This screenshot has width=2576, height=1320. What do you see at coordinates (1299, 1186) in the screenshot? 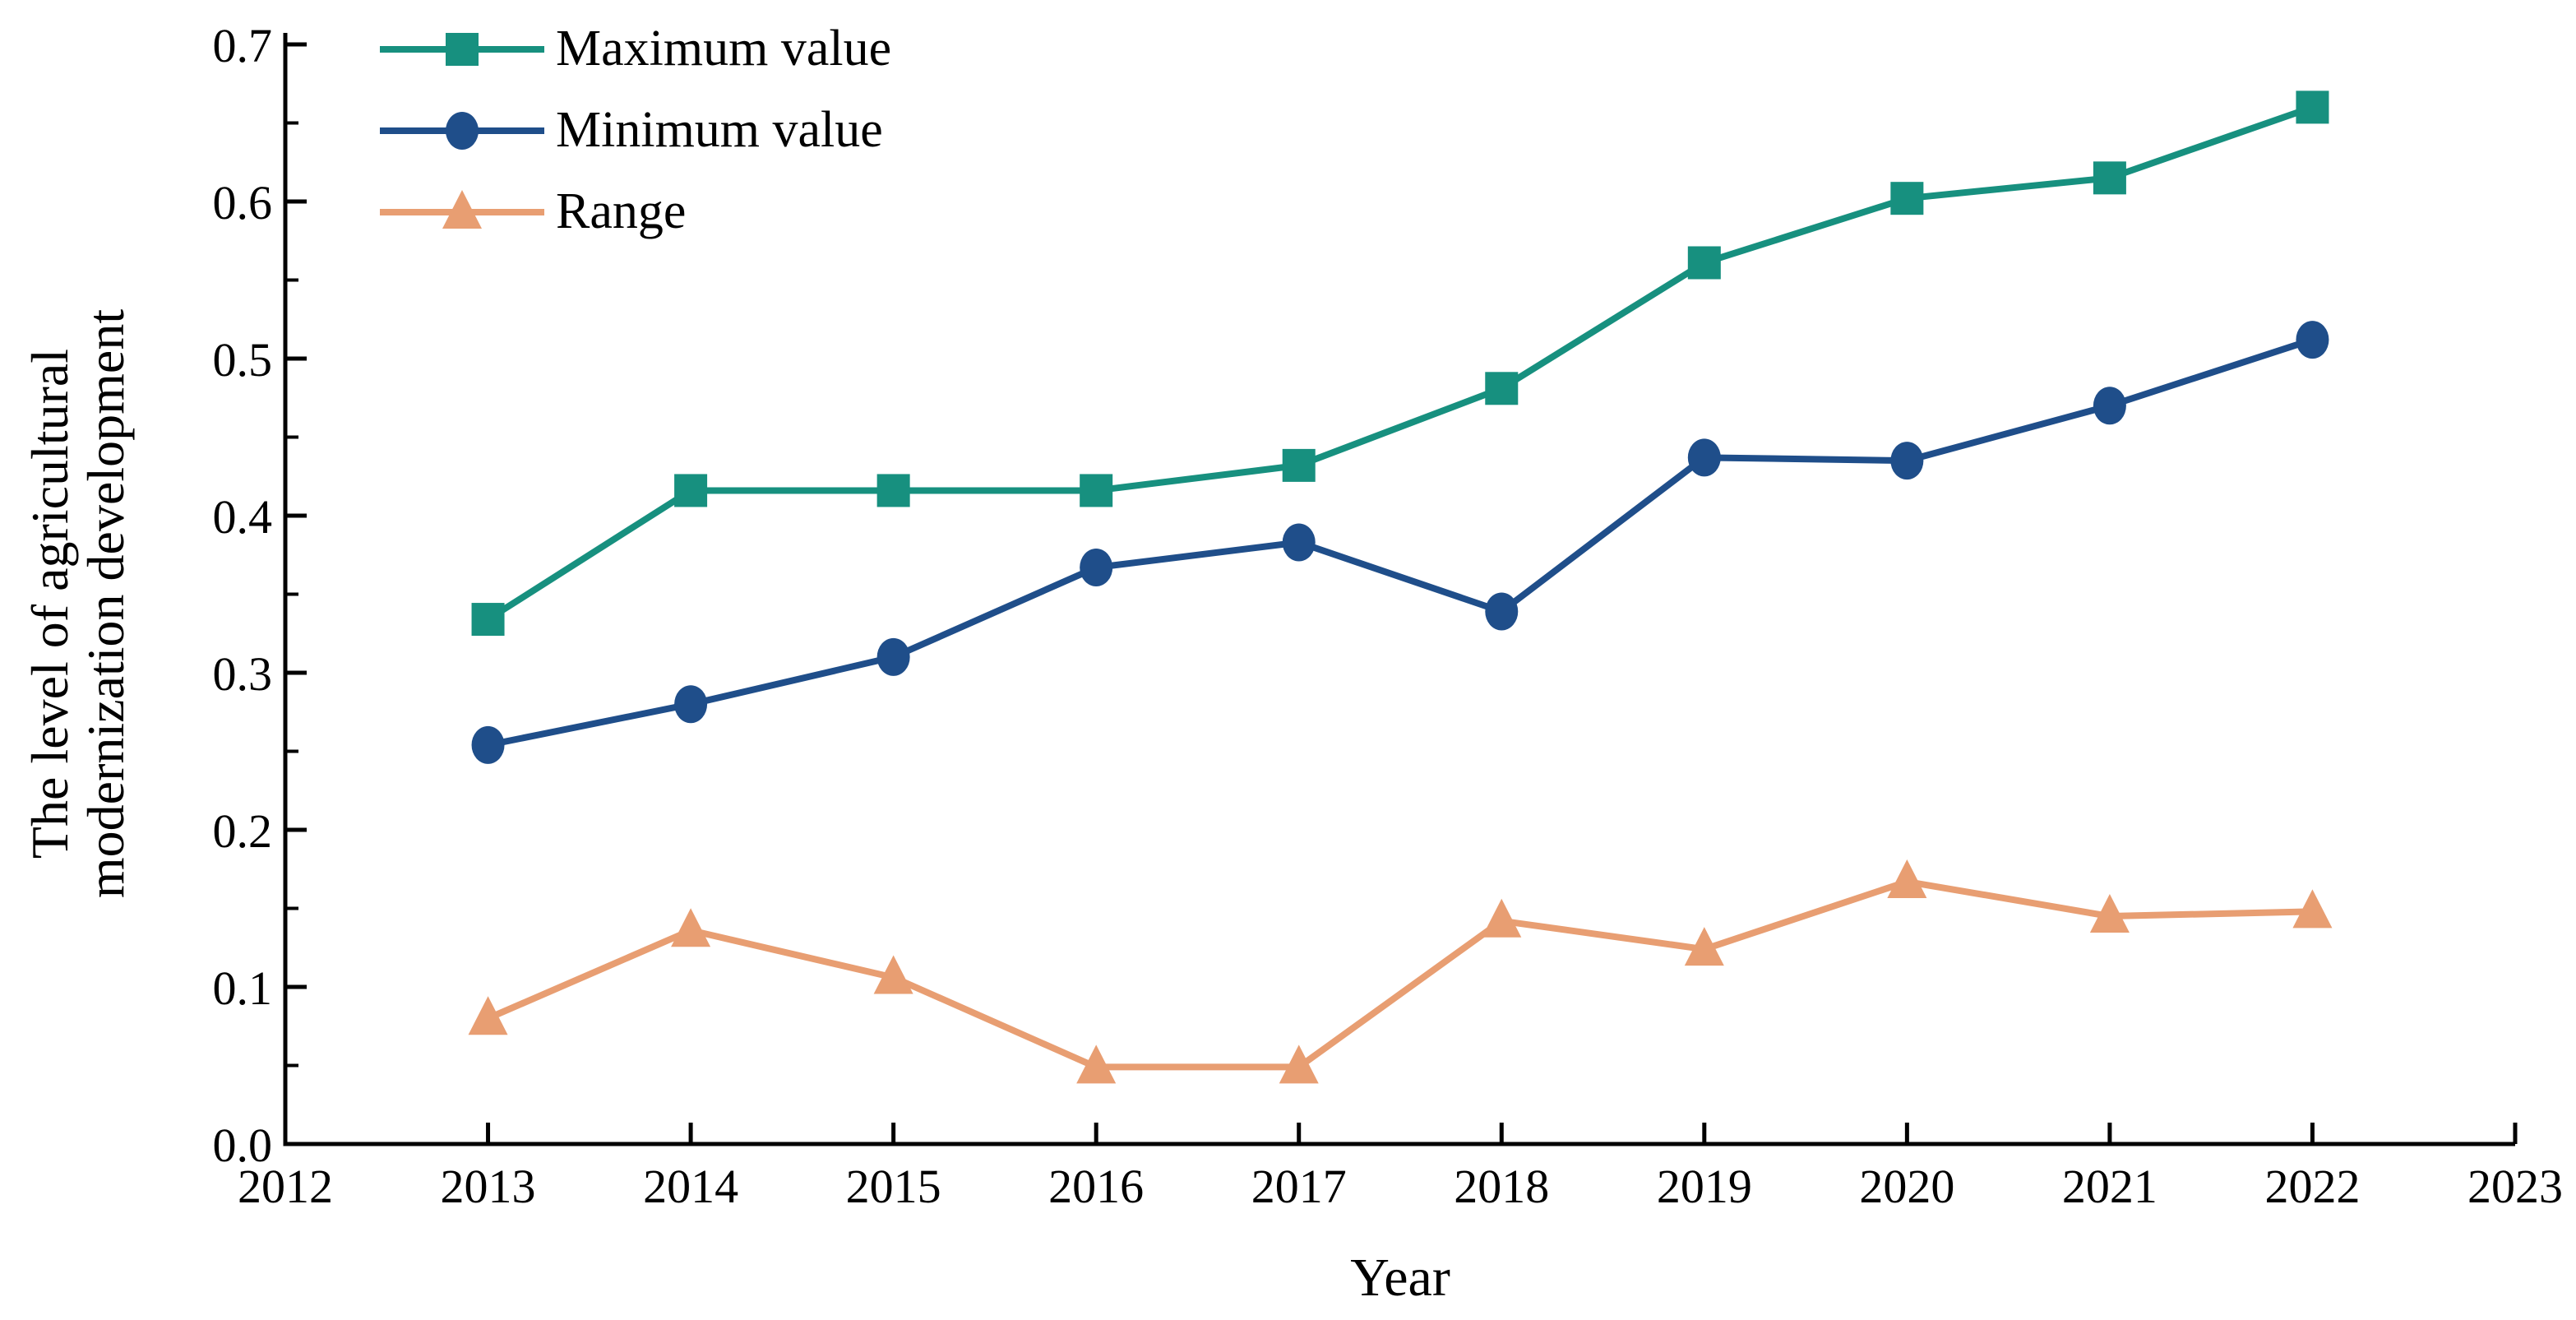
I see `x-tick-label: 2017` at bounding box center [1299, 1186].